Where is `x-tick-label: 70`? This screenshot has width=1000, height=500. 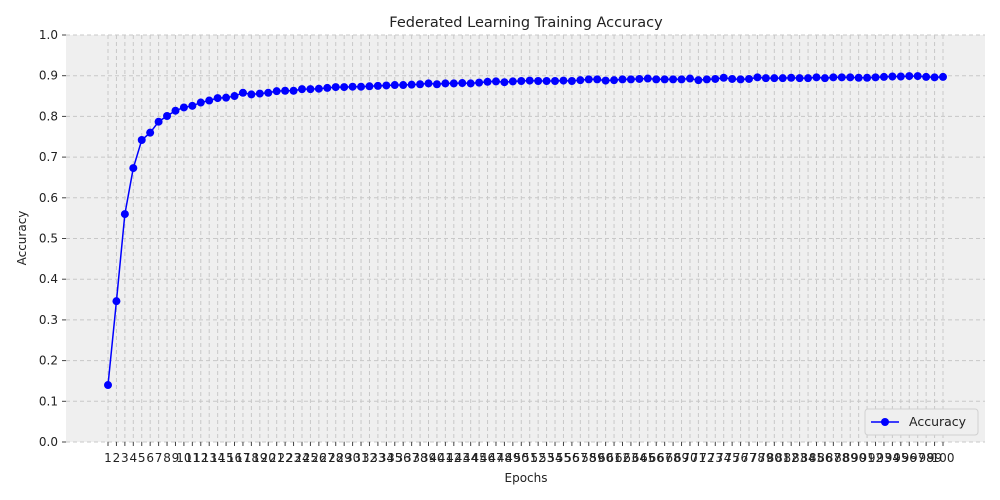
x-tick-label: 70 is located at coordinates (689, 458).